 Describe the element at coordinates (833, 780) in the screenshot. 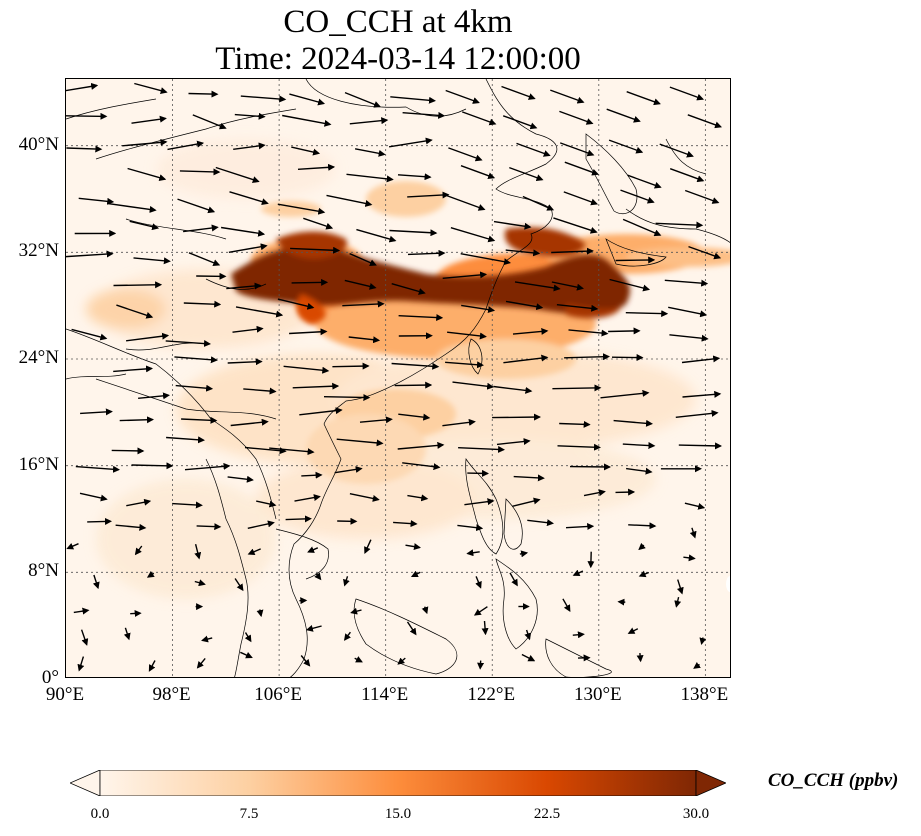

I see `colorbar-label: CO_CCH (ppbv)` at that location.